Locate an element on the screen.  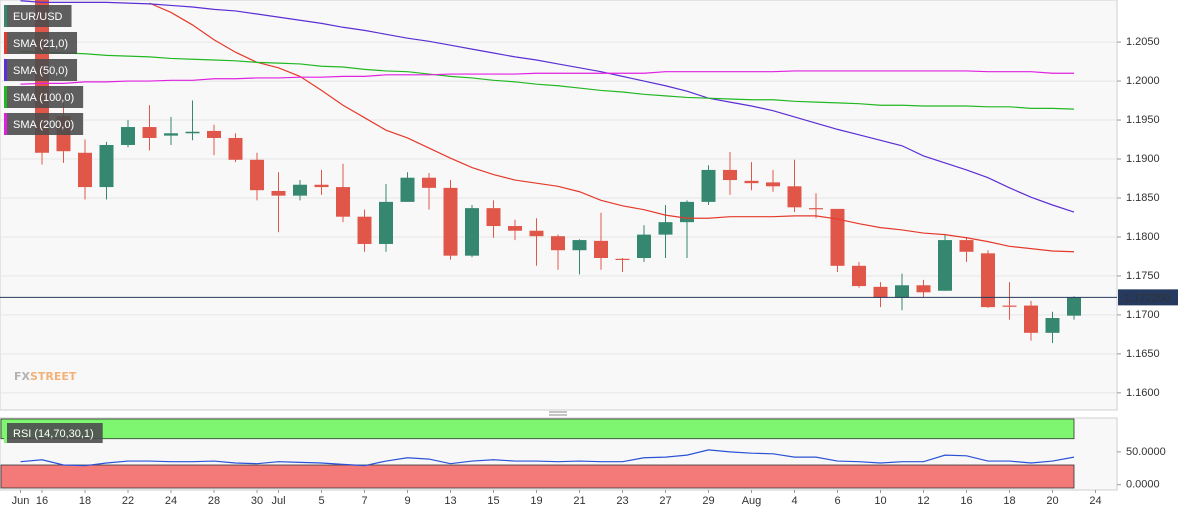
x-tick-label: 9 is located at coordinates (407, 501).